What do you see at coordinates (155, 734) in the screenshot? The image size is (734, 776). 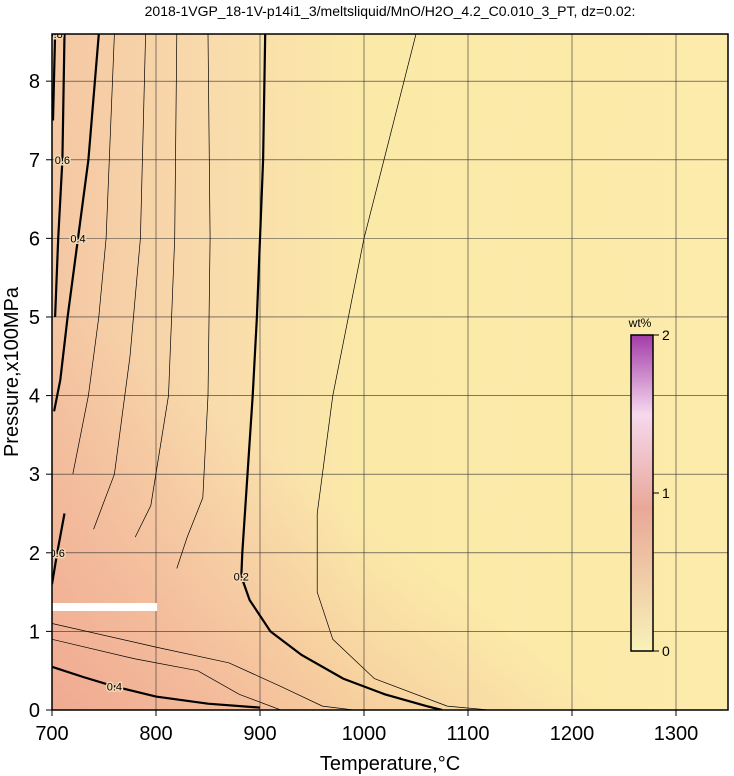 I see `x-tick-label: 800` at bounding box center [155, 734].